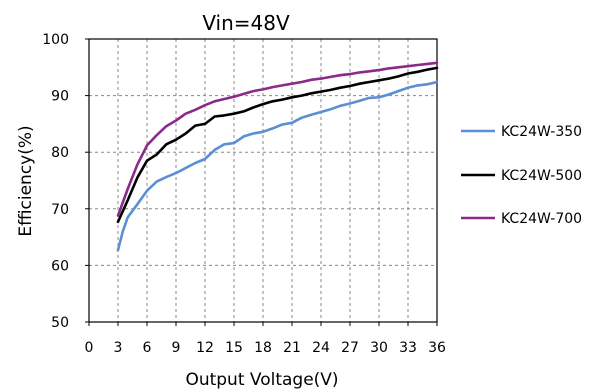 The height and width of the screenshot is (391, 600). I want to click on y-tick-label: 50, so click(60, 323).